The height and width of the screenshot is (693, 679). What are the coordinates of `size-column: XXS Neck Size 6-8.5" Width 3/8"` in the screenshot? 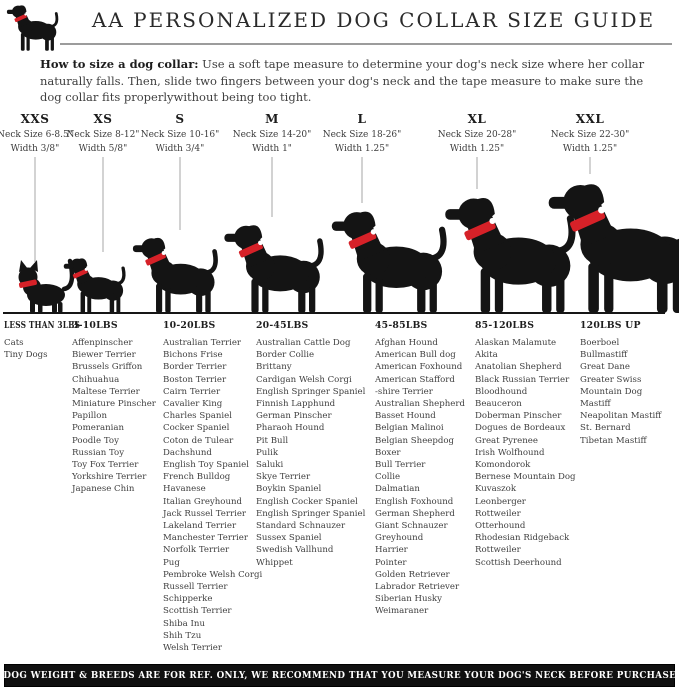 It's located at (45, 133).